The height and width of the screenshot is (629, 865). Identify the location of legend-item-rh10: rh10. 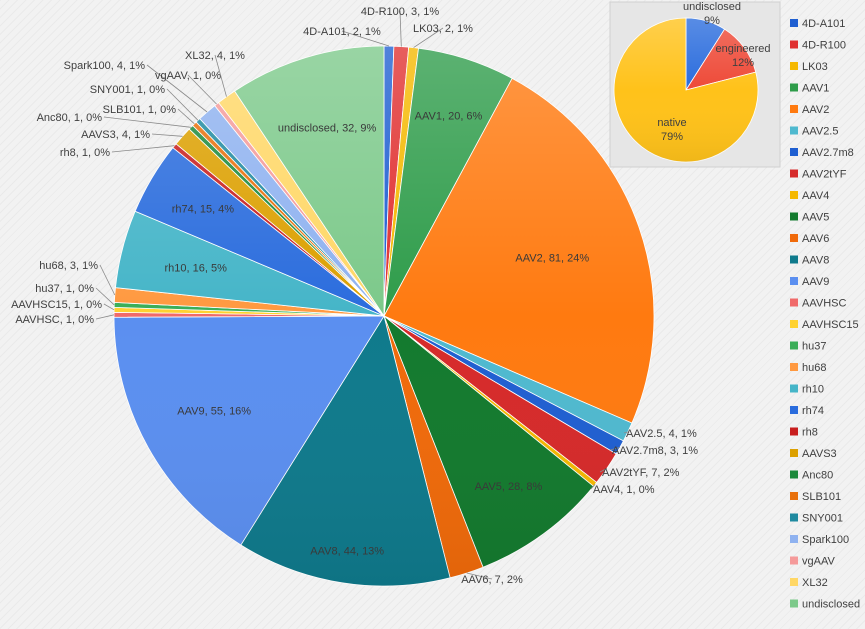
(807, 390).